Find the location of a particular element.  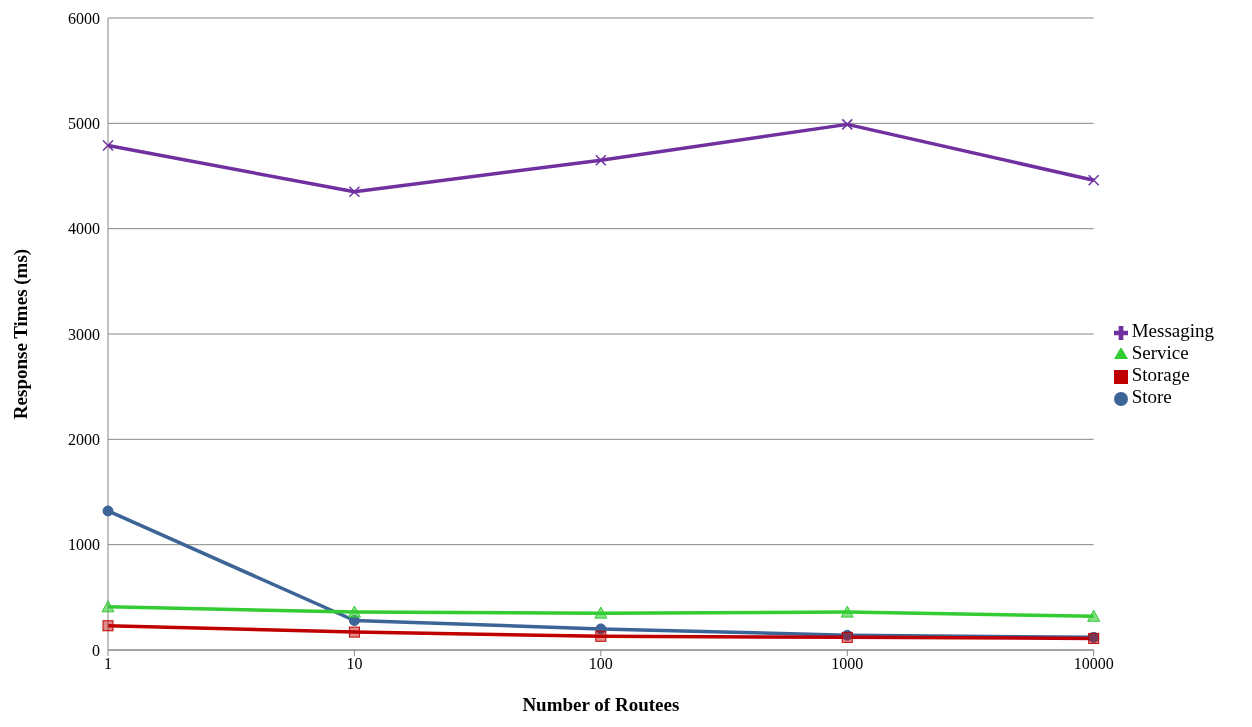

x-tick-label: 1000 is located at coordinates (847, 664).